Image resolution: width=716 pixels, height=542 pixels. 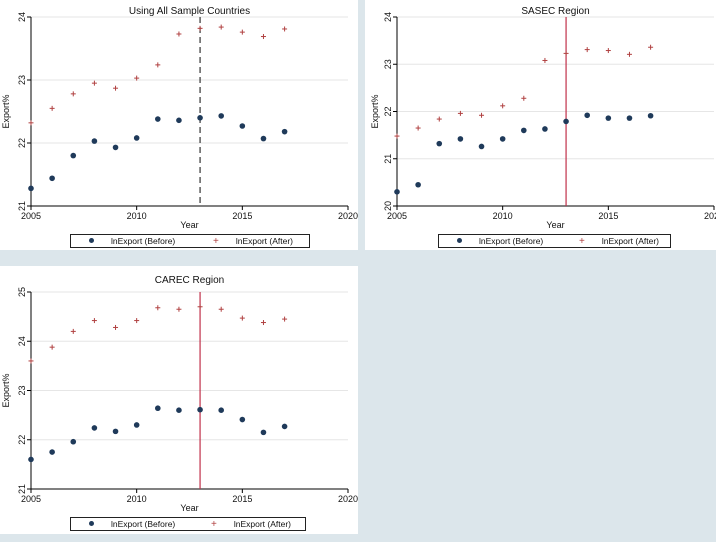 What do you see at coordinates (188, 524) in the screenshot?
I see `legend-3: lnExport (Before) + lnExport (After)` at bounding box center [188, 524].